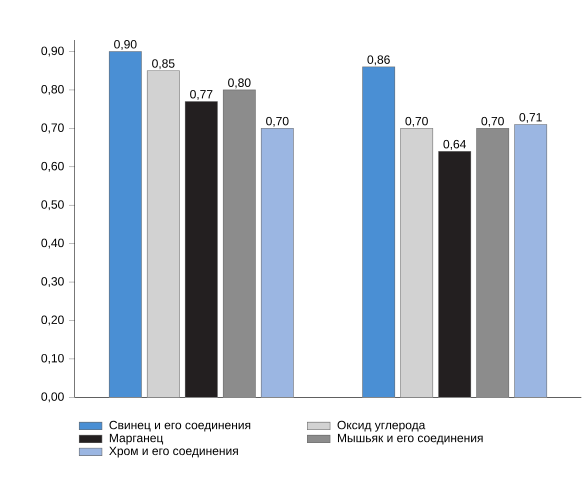  I want to click on y-tick-label: 0,50, so click(52, 205).